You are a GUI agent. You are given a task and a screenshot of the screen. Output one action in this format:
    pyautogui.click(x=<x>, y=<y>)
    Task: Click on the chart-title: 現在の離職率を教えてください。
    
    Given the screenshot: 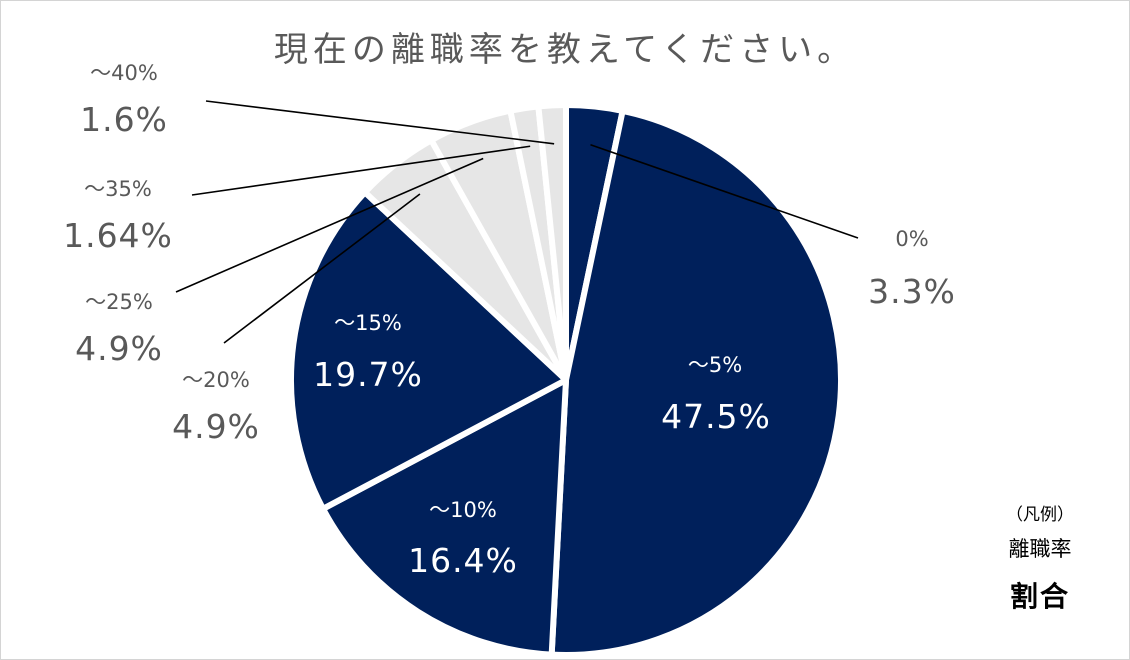 What is the action you would take?
    pyautogui.click(x=565, y=50)
    